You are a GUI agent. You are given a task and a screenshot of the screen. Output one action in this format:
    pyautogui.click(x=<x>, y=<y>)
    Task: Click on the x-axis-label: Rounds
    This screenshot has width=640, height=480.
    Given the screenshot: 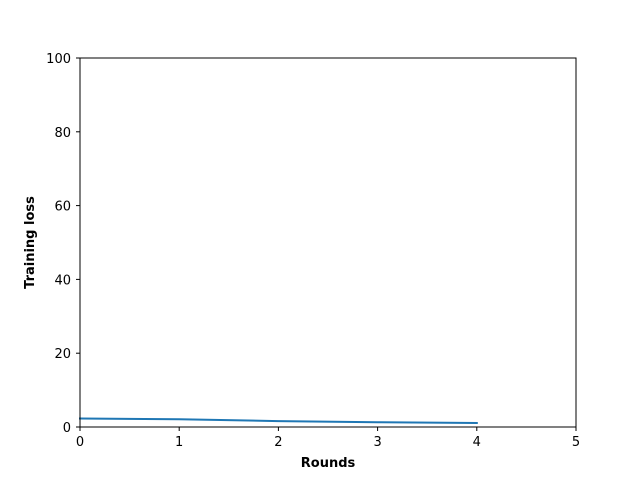 What is the action you would take?
    pyautogui.click(x=328, y=463)
    